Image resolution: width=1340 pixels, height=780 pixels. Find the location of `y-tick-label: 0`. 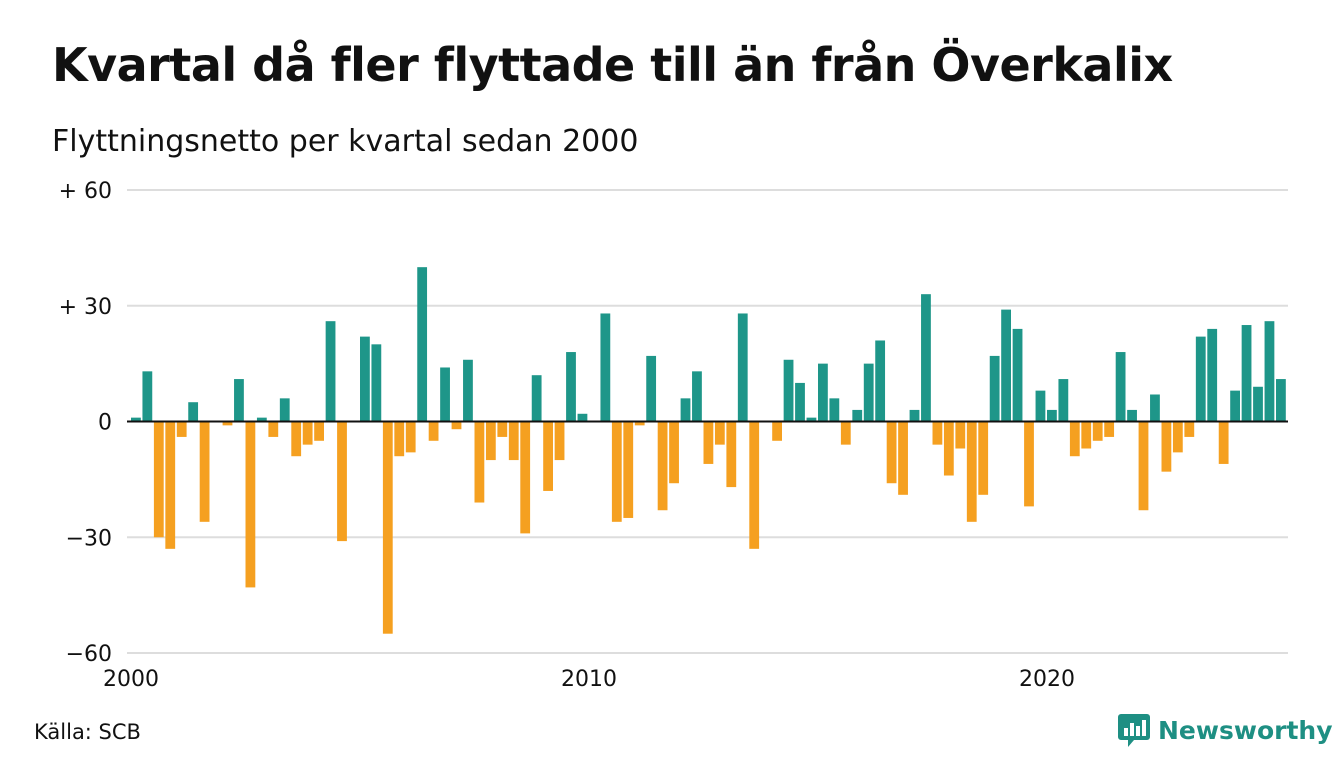

y-tick-label: 0 is located at coordinates (105, 423).